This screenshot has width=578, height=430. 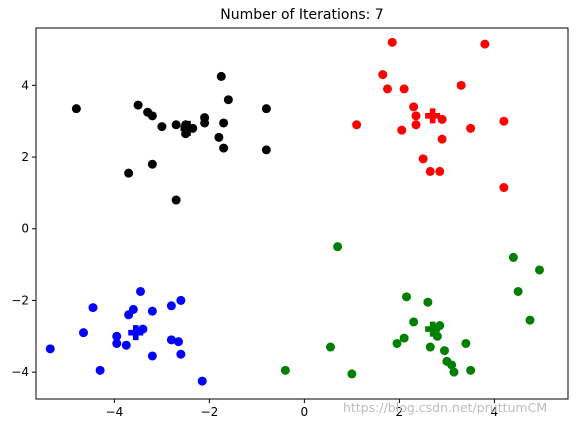 I want to click on x-tick-label: 0, so click(x=305, y=412).